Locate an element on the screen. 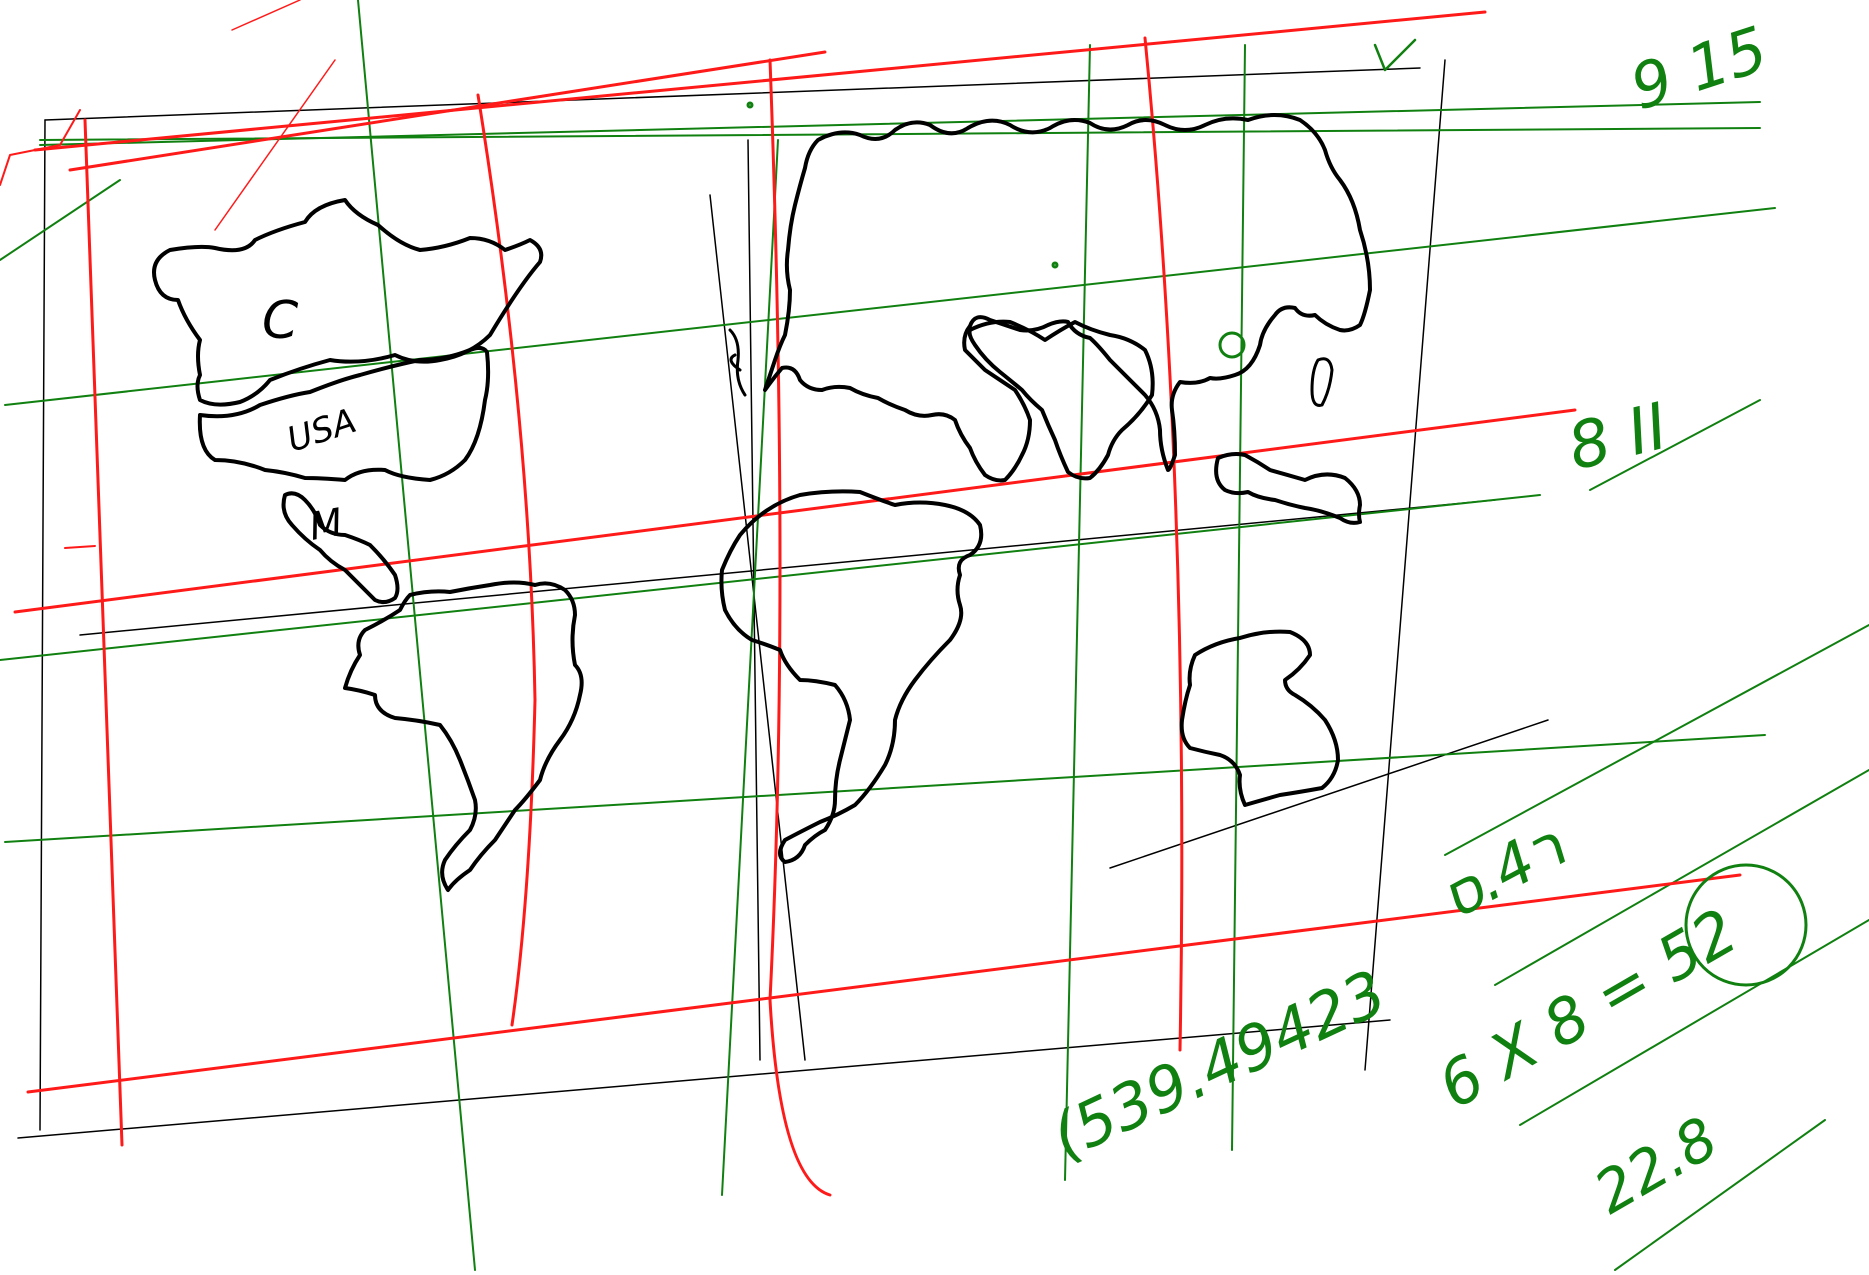  south-america-left-outline is located at coordinates (463, 736).